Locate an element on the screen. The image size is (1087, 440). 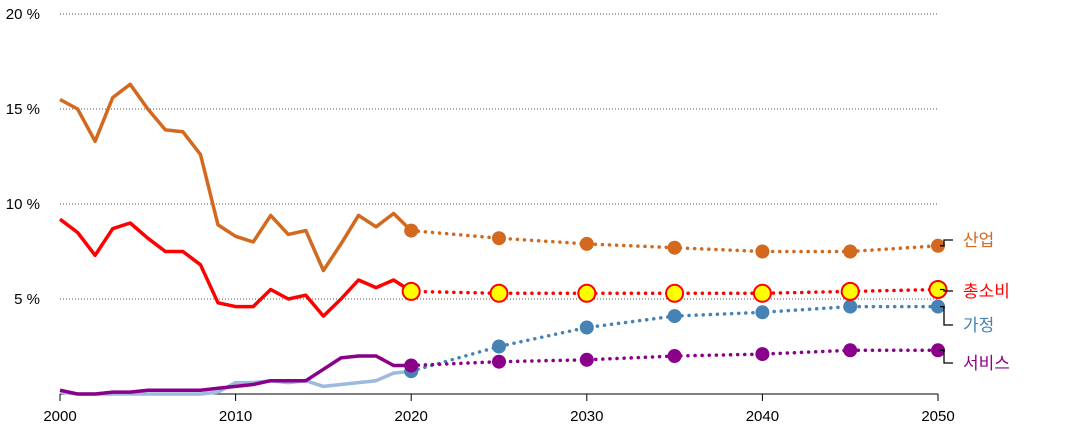
x-tick-label: 2000 is located at coordinates (59, 416).